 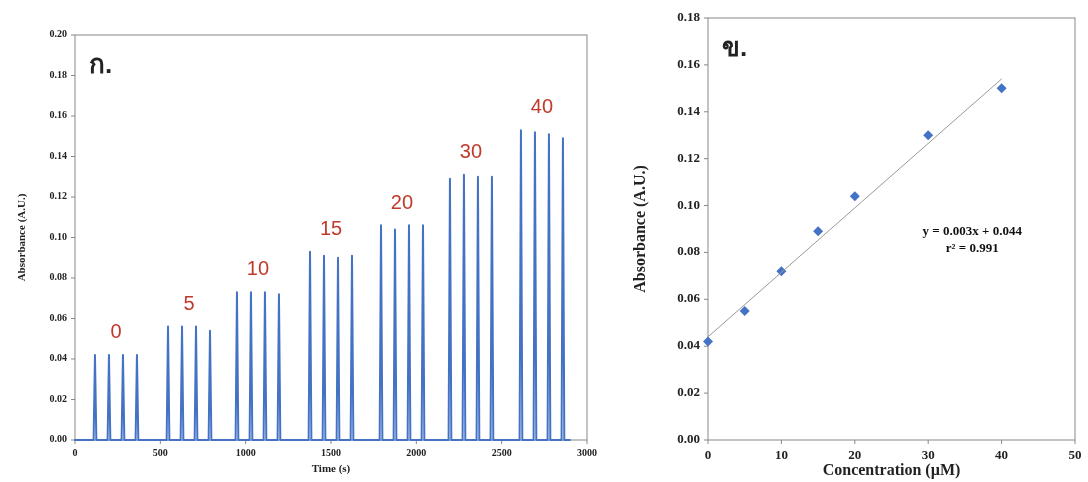 I want to click on x-tick-label: 40, so click(x=1002, y=454).